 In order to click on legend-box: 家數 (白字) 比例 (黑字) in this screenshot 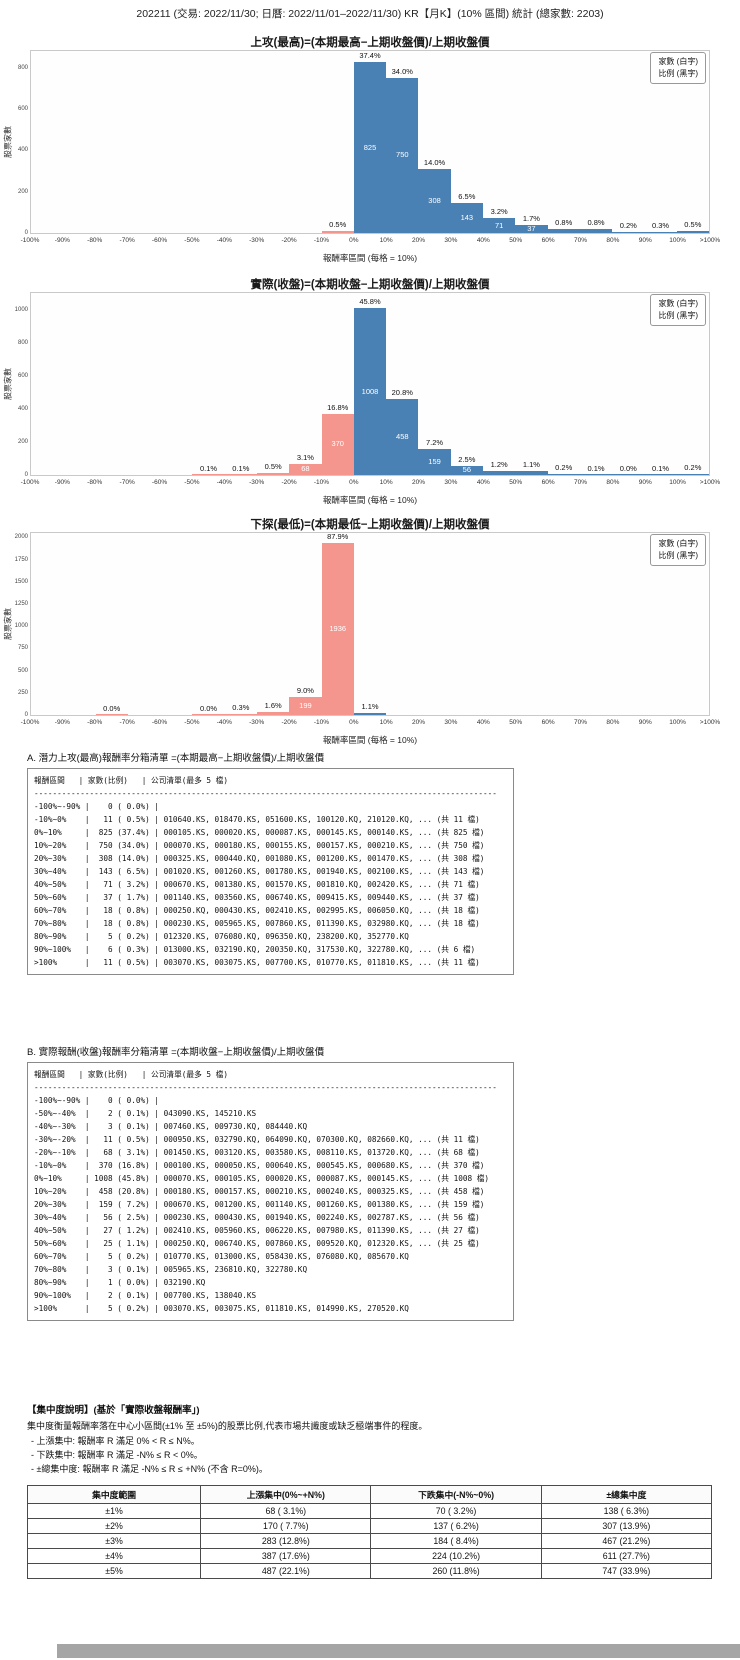, I will do `click(678, 310)`.